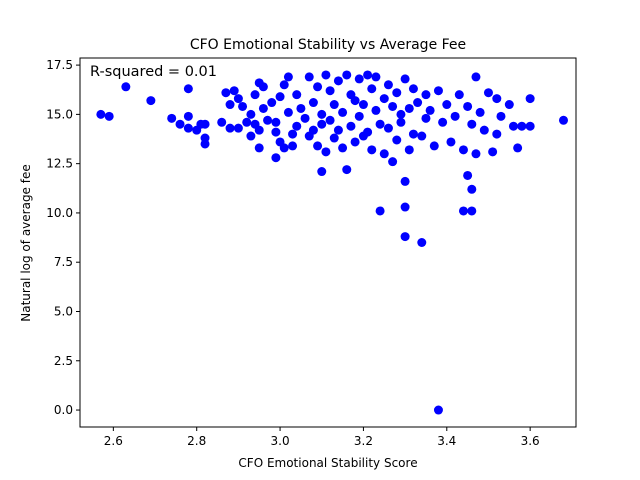 This screenshot has height=480, width=640. I want to click on y-axis-ticks: 0.0 2.5 5.0 7.5 10.0 12.5 15.0 17.5, so click(63, 237).